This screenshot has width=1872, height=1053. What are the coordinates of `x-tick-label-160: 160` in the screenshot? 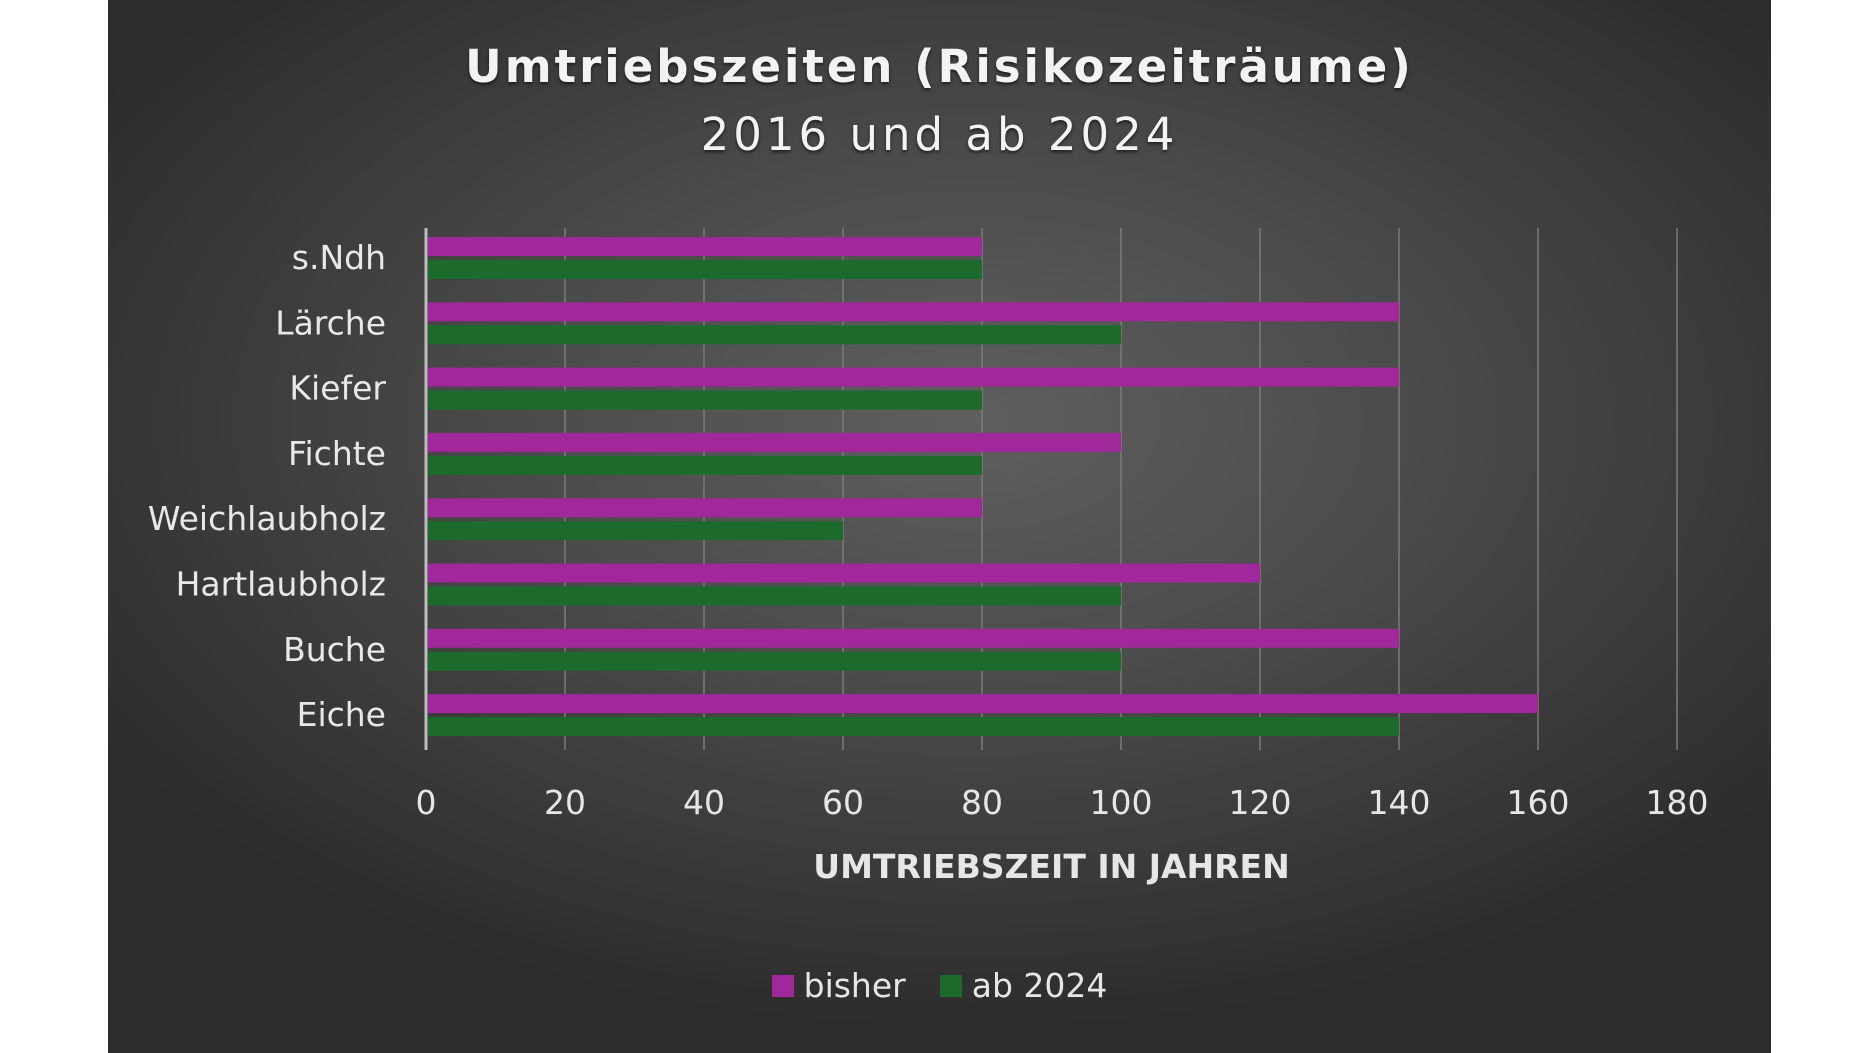 It's located at (1538, 802).